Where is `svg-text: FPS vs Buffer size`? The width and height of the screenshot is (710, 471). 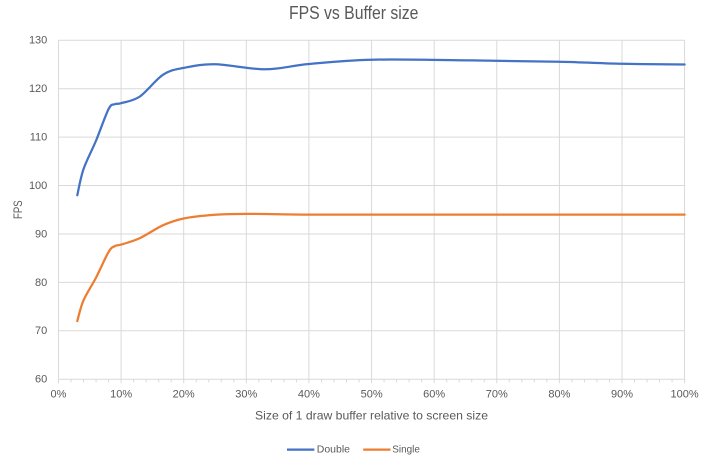 svg-text: FPS vs Buffer size is located at coordinates (354, 13).